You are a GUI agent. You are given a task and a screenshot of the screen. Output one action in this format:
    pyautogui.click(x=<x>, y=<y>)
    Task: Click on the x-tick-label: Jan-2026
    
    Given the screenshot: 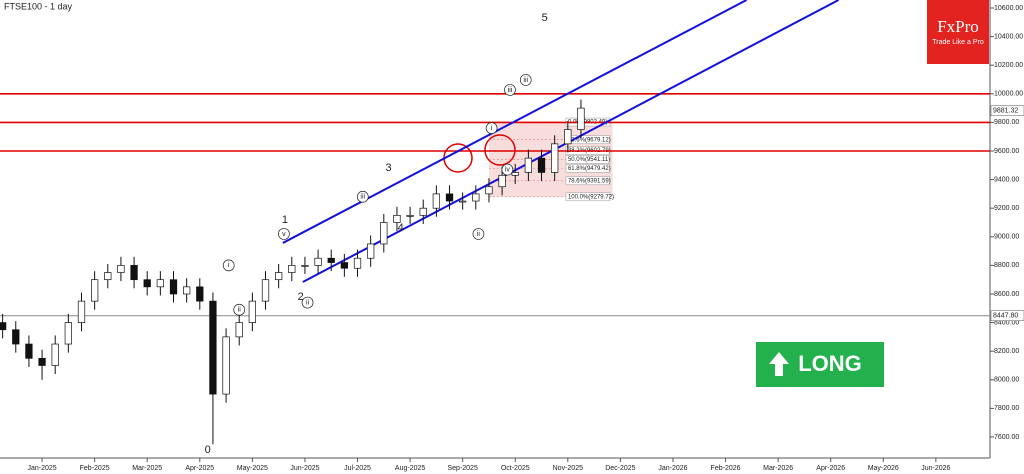 What is the action you would take?
    pyautogui.click(x=672, y=468)
    